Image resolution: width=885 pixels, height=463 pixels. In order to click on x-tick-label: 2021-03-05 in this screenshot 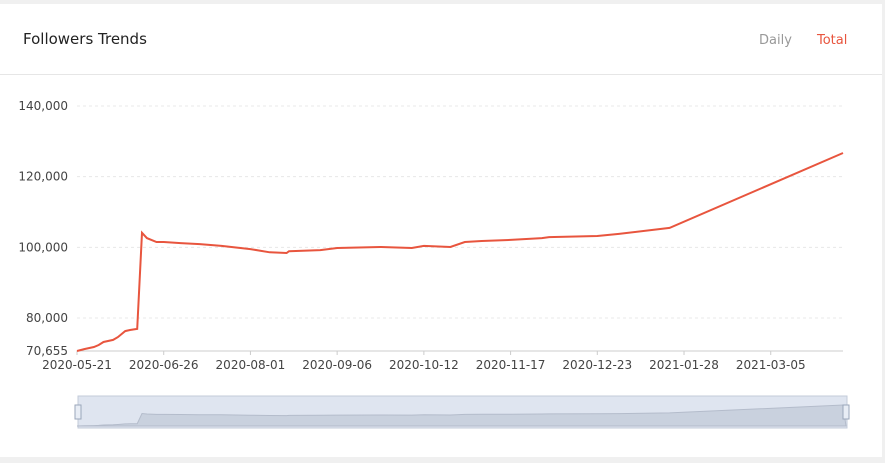, I will do `click(771, 365)`.